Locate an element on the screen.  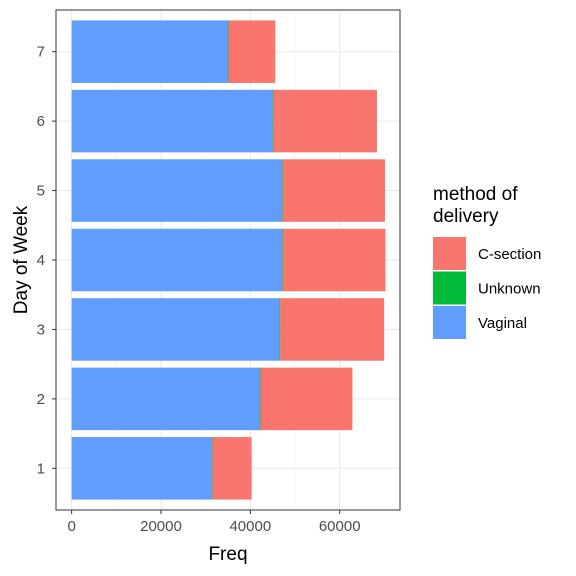
y-tick-label: 2 is located at coordinates (41, 399).